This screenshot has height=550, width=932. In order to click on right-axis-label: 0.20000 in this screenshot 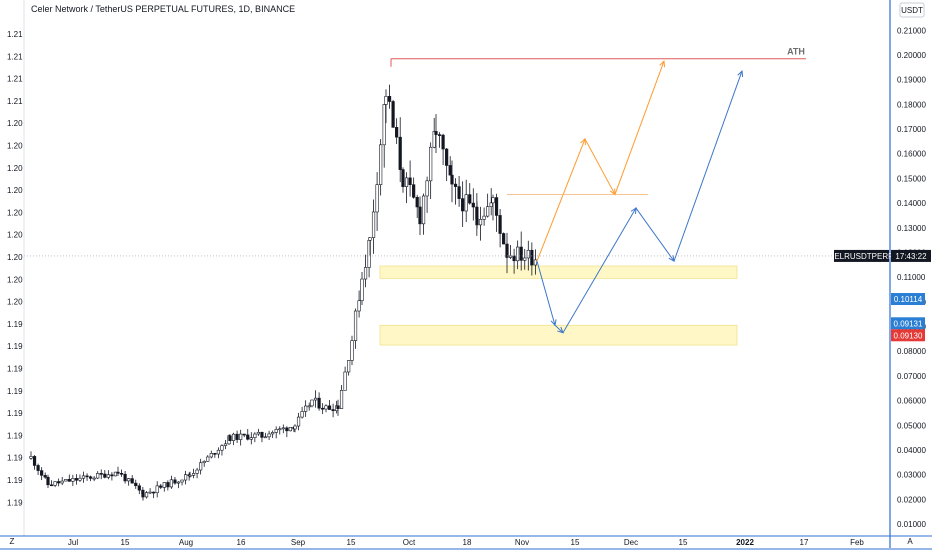, I will do `click(911, 55)`.